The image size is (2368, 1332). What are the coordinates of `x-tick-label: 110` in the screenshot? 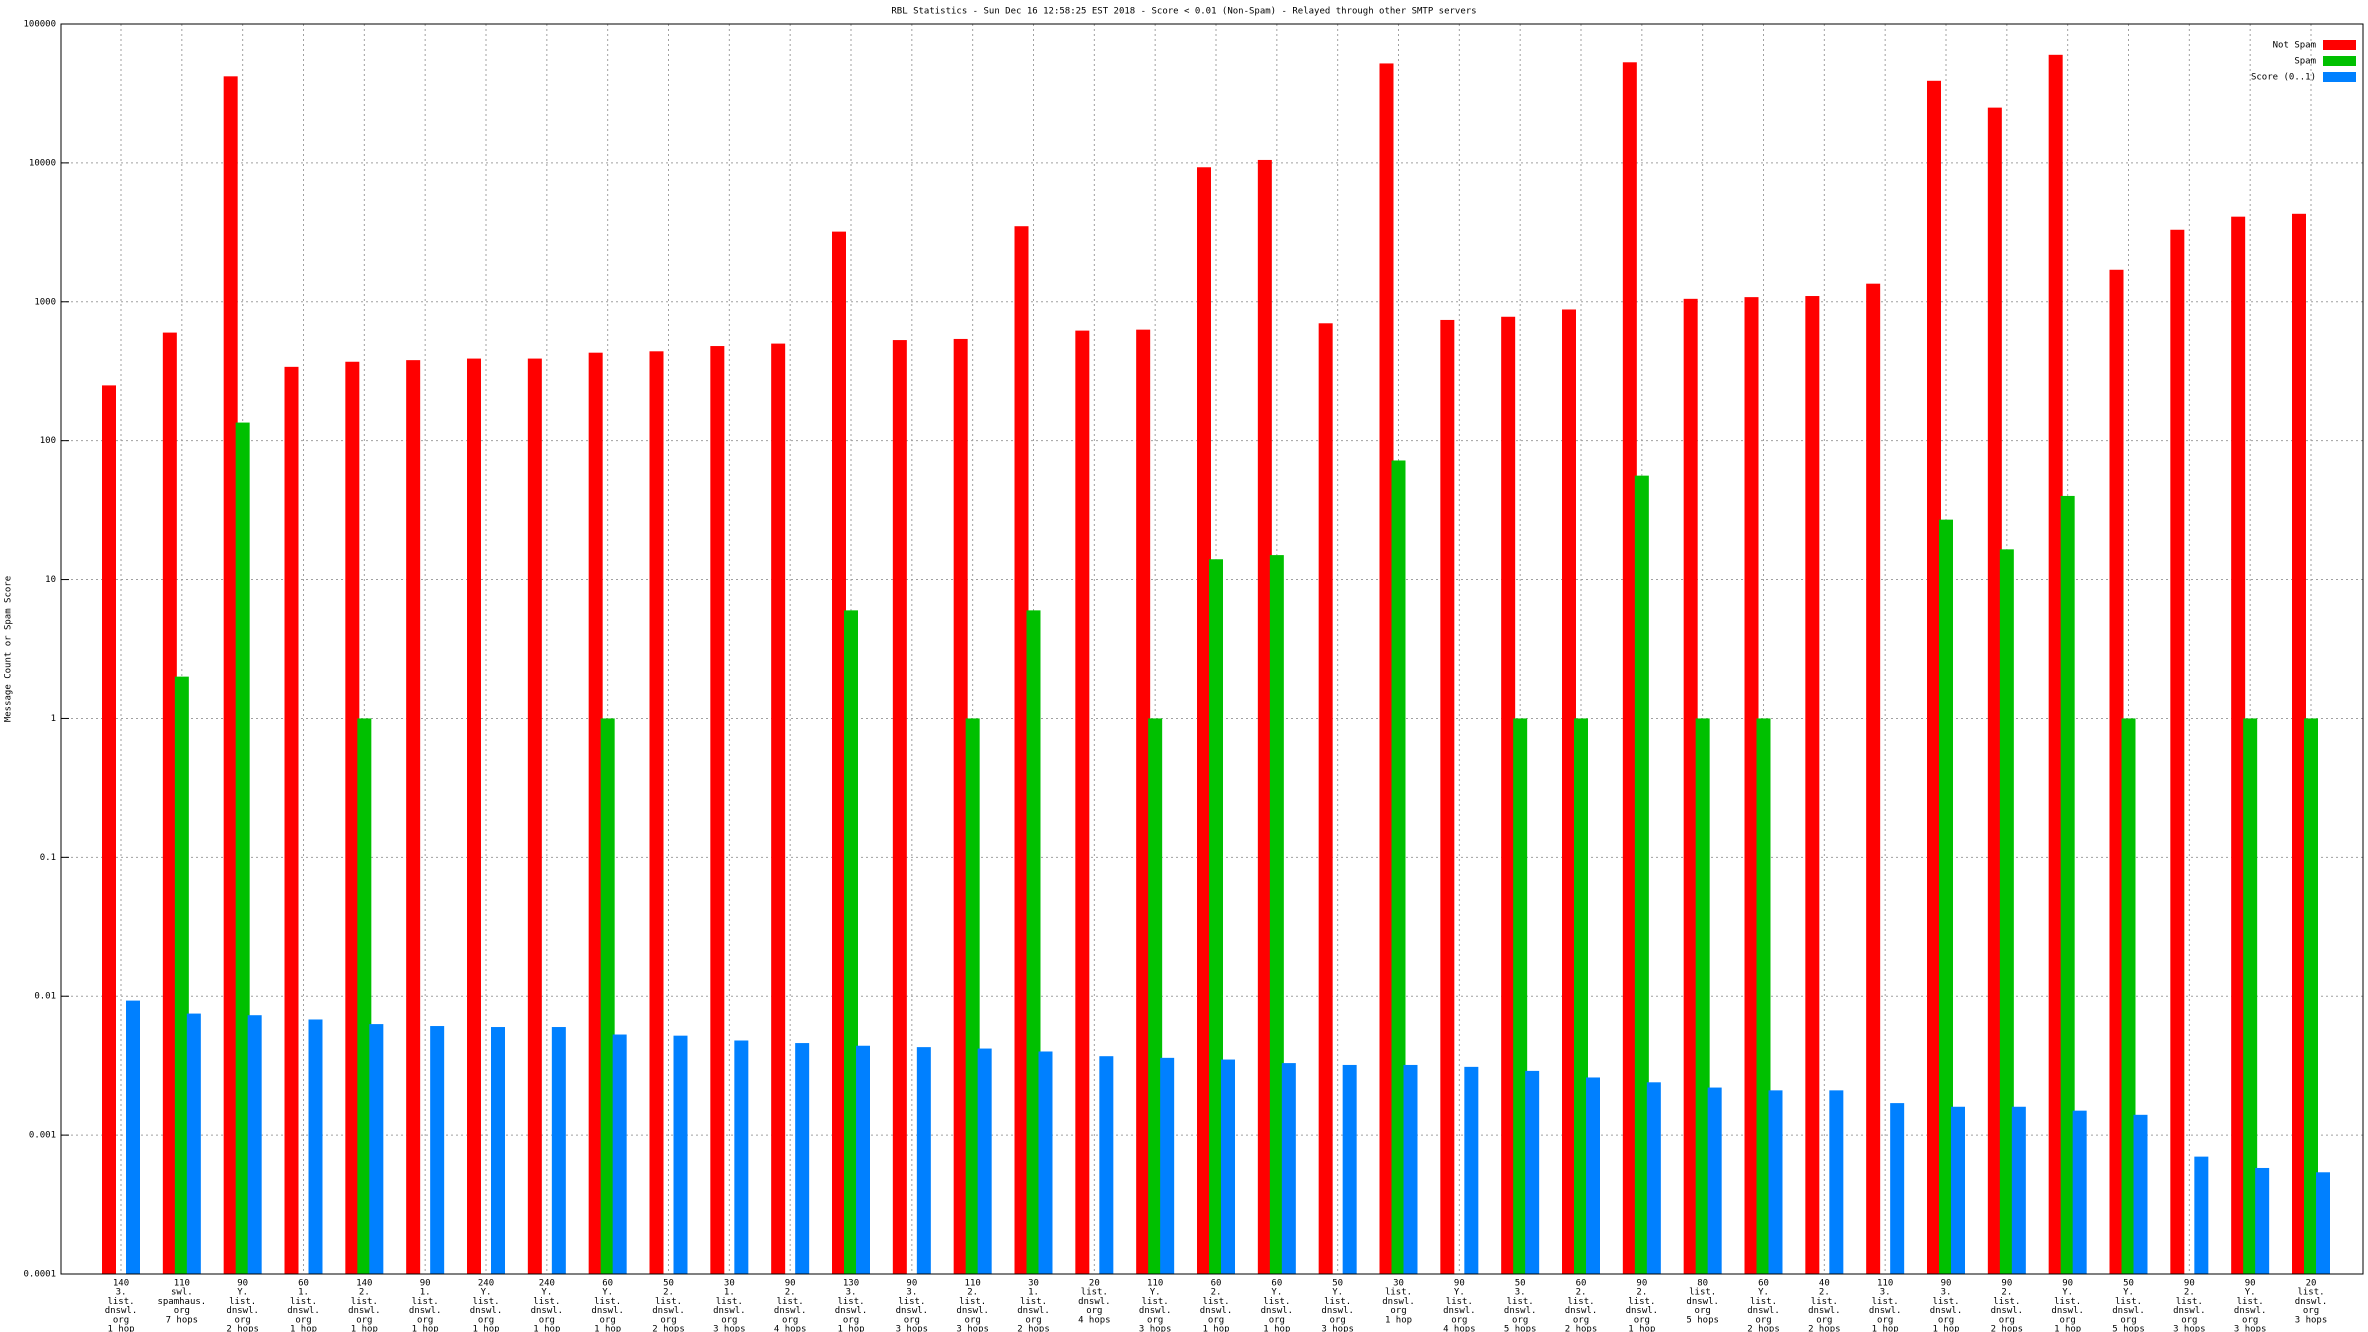 It's located at (973, 1284).